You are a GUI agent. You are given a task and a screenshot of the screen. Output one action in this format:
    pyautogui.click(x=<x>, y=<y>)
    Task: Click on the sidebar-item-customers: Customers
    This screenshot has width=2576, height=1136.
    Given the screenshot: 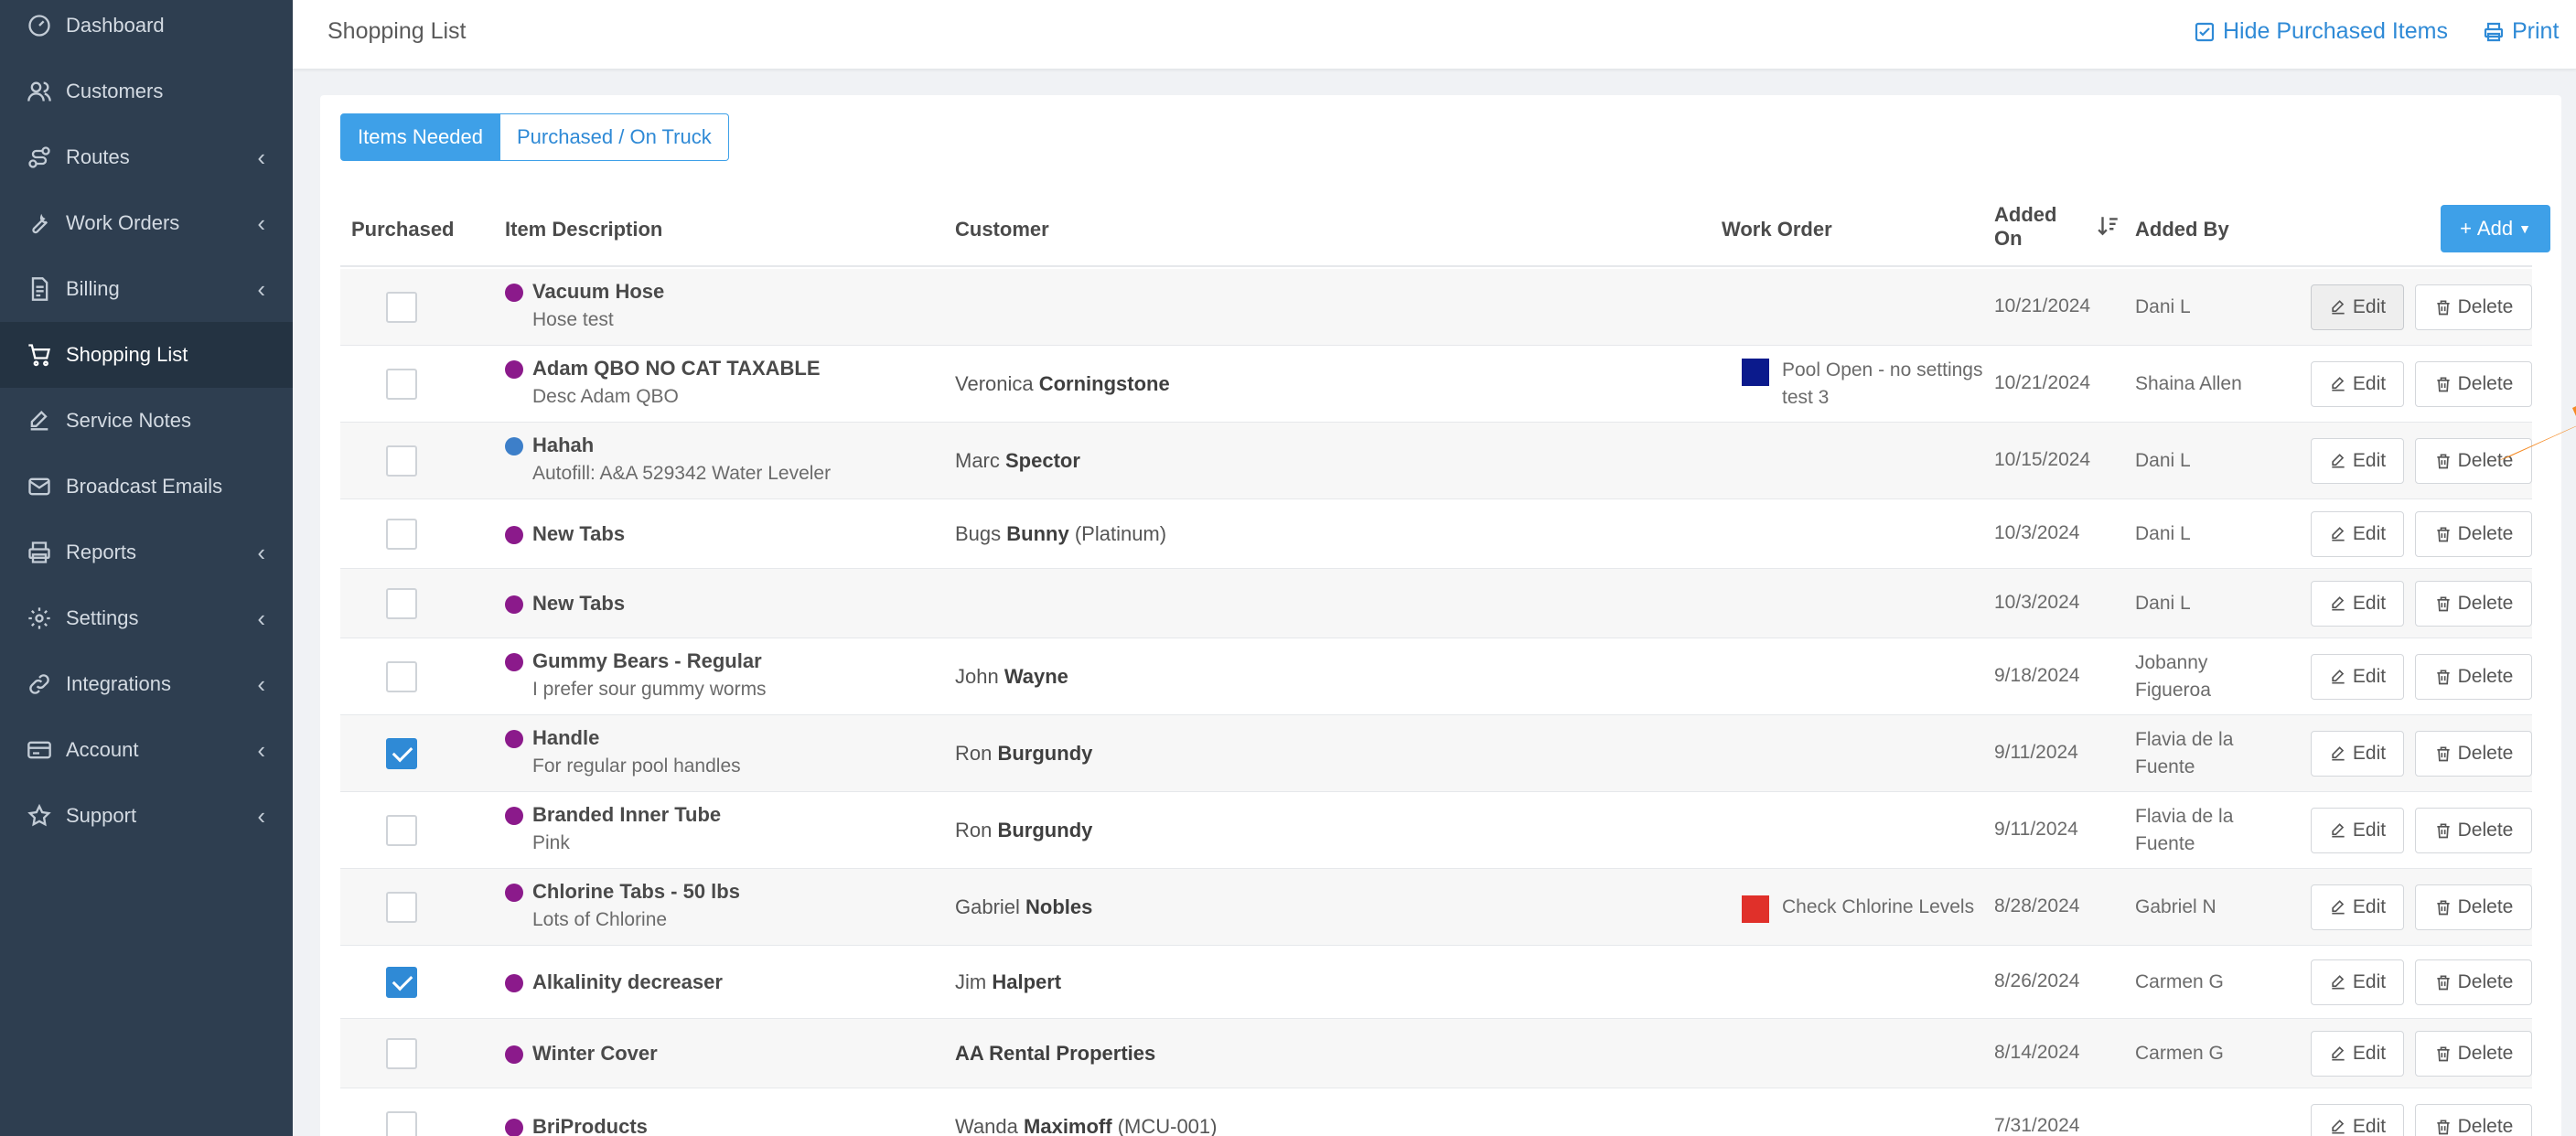 What is the action you would take?
    pyautogui.click(x=146, y=91)
    